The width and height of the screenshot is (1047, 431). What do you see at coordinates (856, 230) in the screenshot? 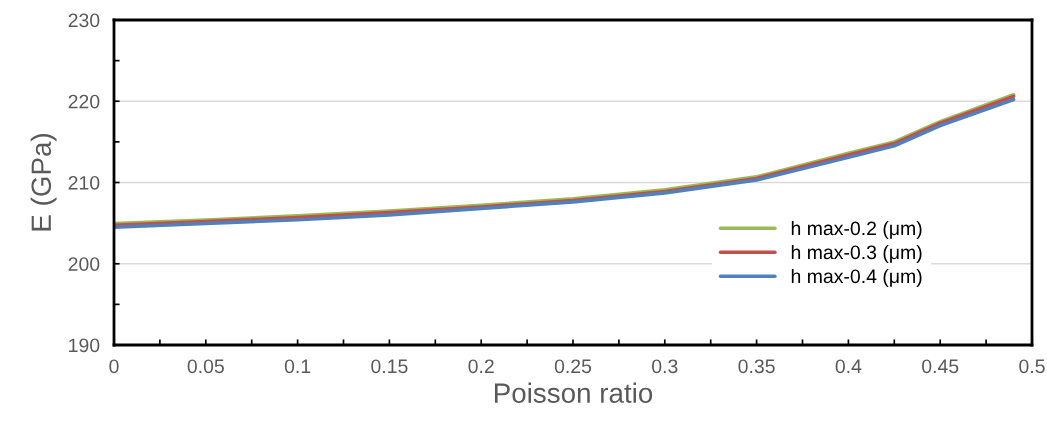
I see `legend-label: h max-0.2 (μm)` at bounding box center [856, 230].